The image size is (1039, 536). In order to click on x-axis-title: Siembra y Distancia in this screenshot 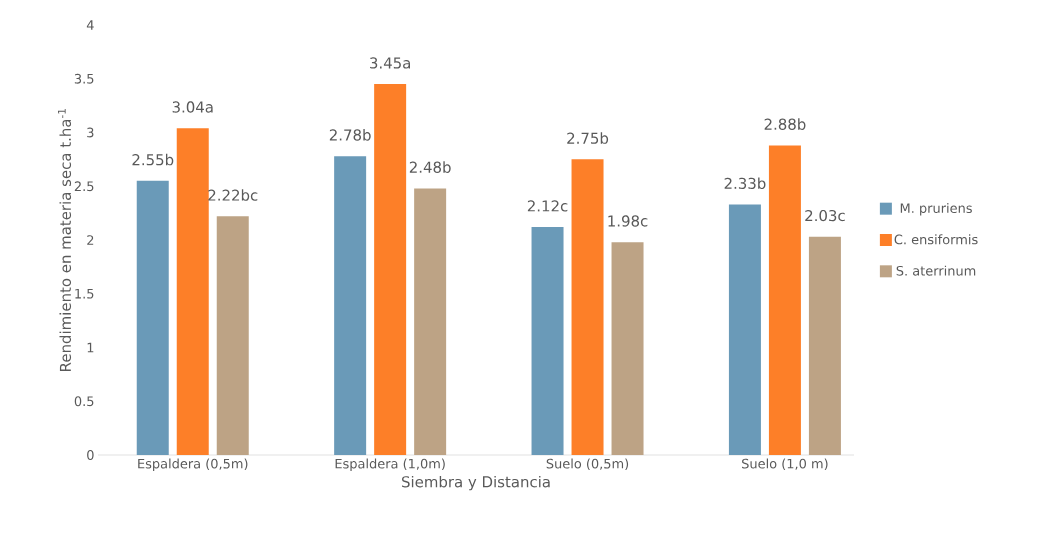, I will do `click(476, 483)`.